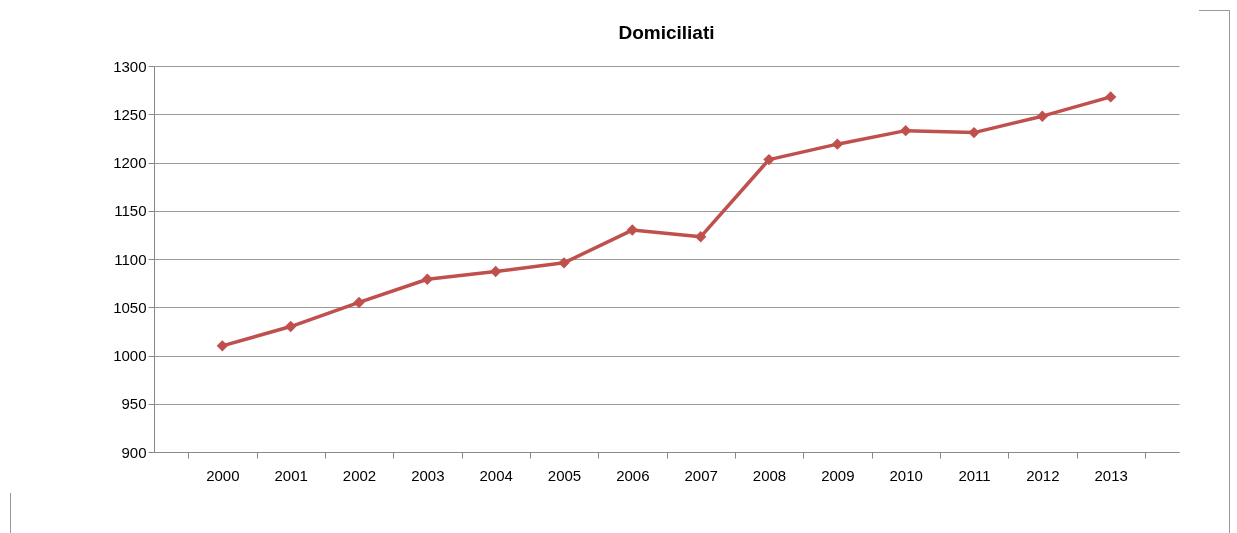 This screenshot has width=1237, height=533. I want to click on x-tick-label: 2012, so click(1043, 475).